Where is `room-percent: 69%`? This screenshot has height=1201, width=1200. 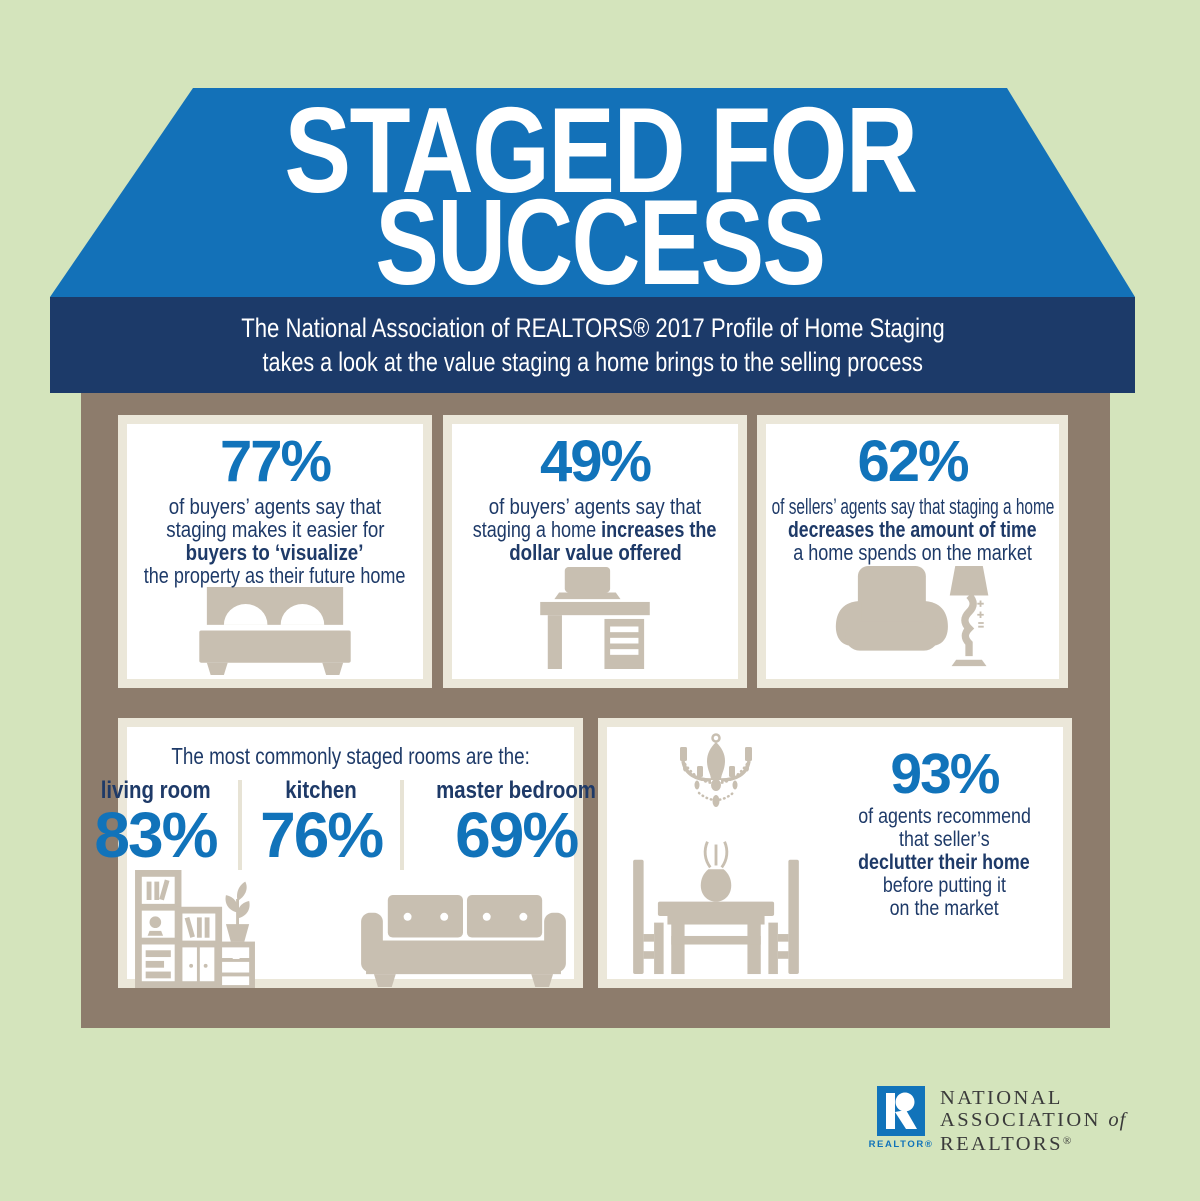 room-percent: 69% is located at coordinates (517, 835).